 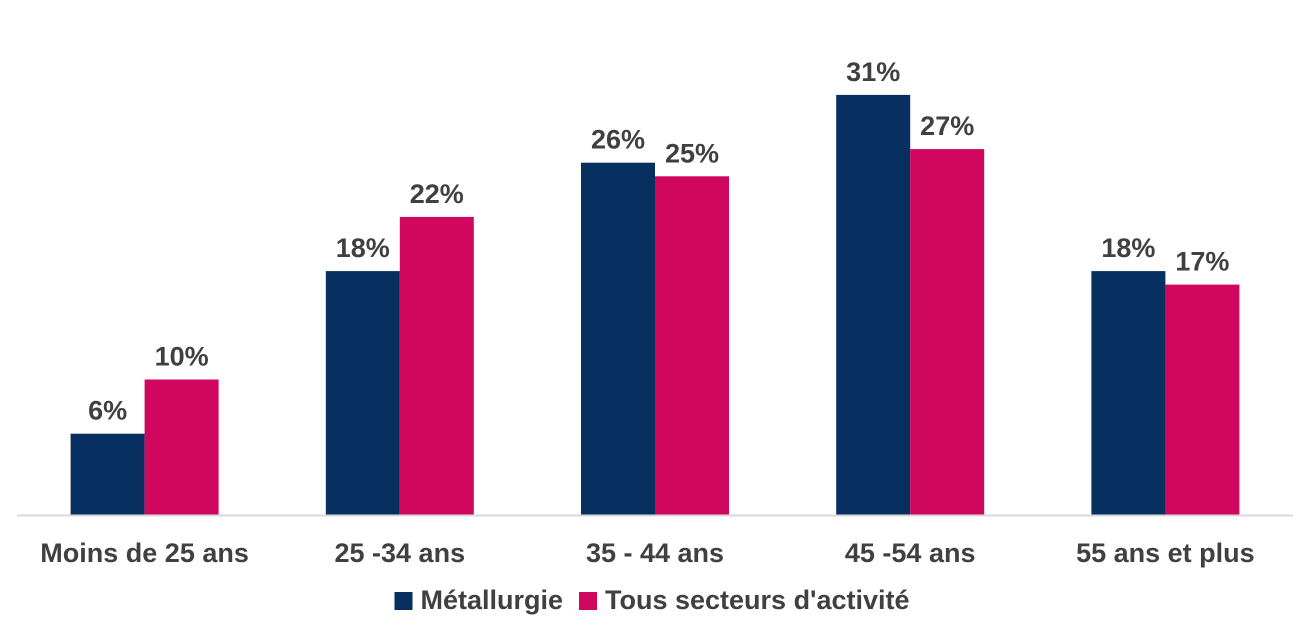 What do you see at coordinates (182, 357) in the screenshot?
I see `value-label: 10%` at bounding box center [182, 357].